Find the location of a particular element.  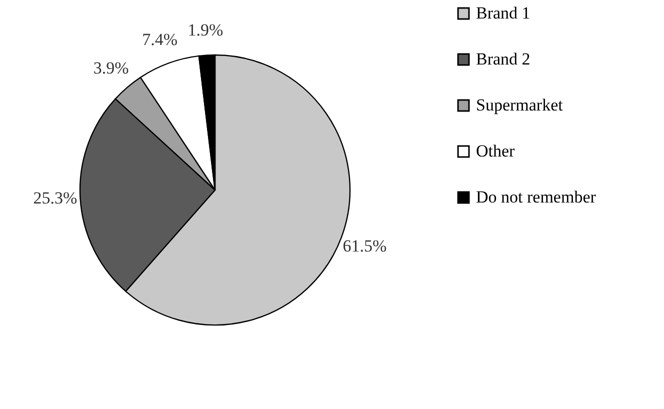

data-label: 61.5% is located at coordinates (364, 246).